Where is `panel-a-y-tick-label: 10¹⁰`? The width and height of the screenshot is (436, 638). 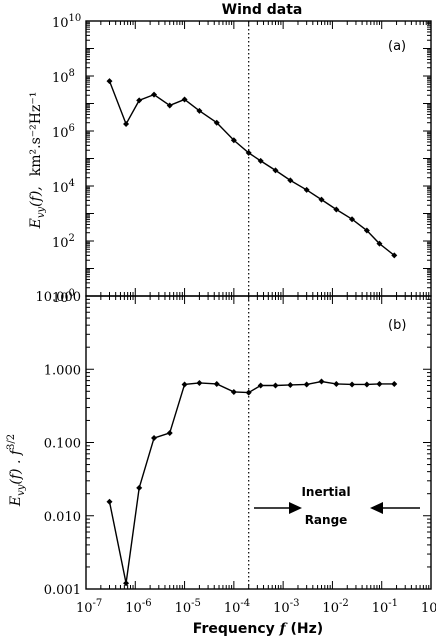
panel-a-y-tick-label: 10¹⁰ is located at coordinates (66, 22).